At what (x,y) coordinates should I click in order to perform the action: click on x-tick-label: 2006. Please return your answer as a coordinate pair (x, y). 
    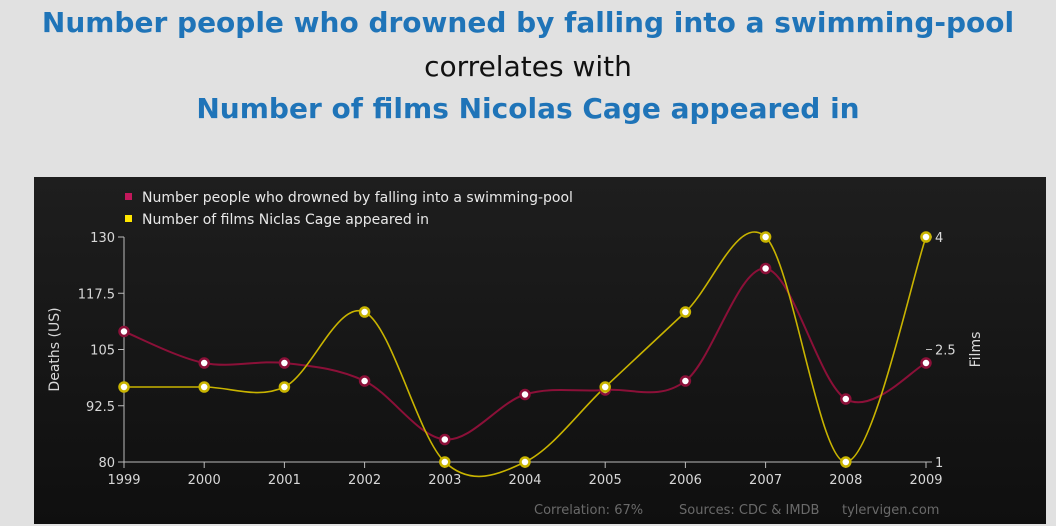
    Looking at the image, I should click on (685, 480).